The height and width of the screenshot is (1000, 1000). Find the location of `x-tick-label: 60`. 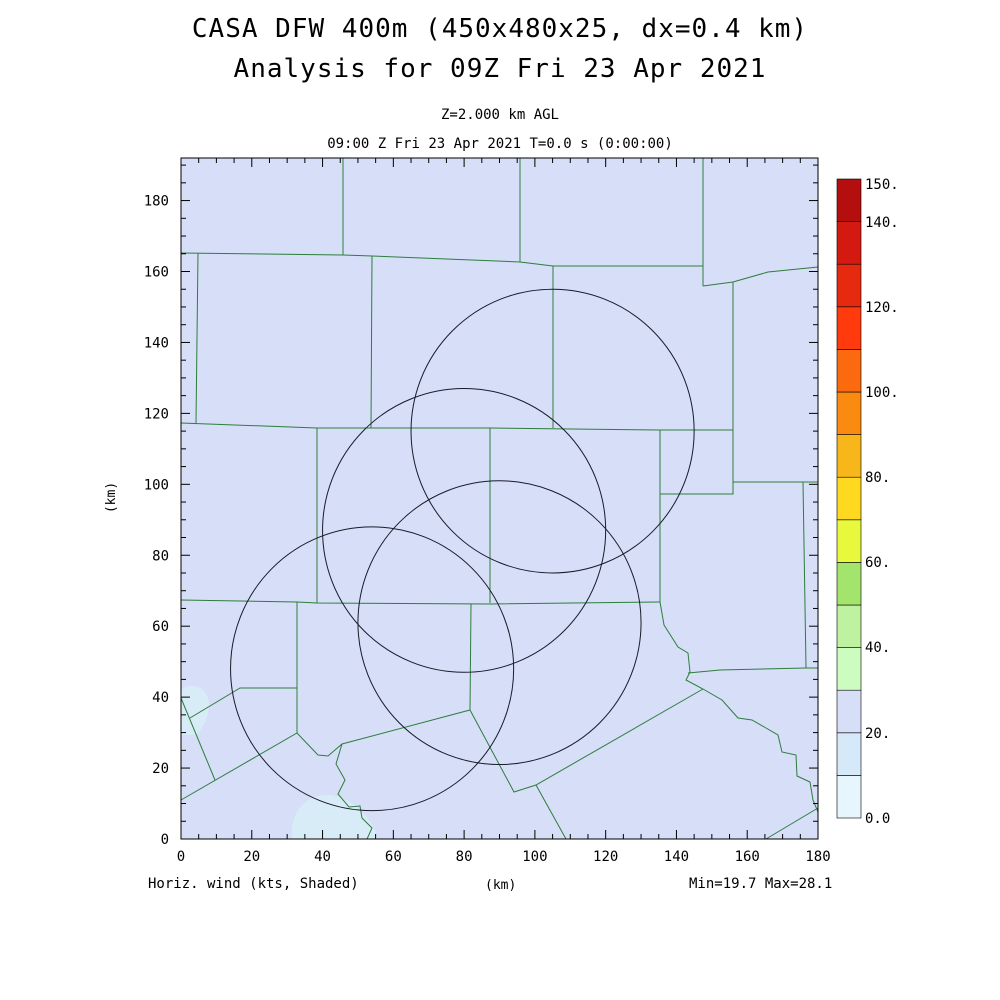

x-tick-label: 60 is located at coordinates (393, 857).